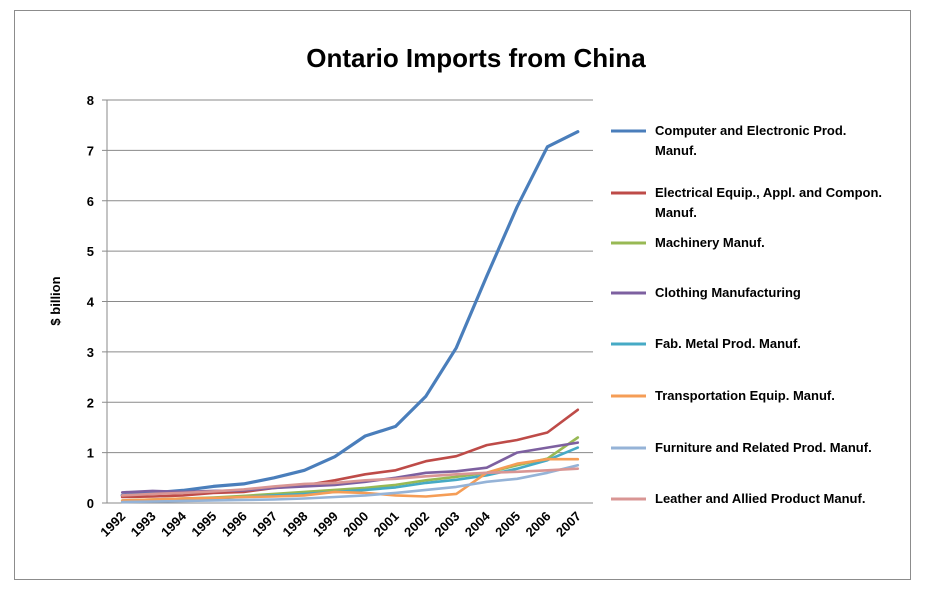 The width and height of the screenshot is (933, 592). Describe the element at coordinates (745, 395) in the screenshot. I see `legend-label: Transportation Equip. Manuf.` at that location.